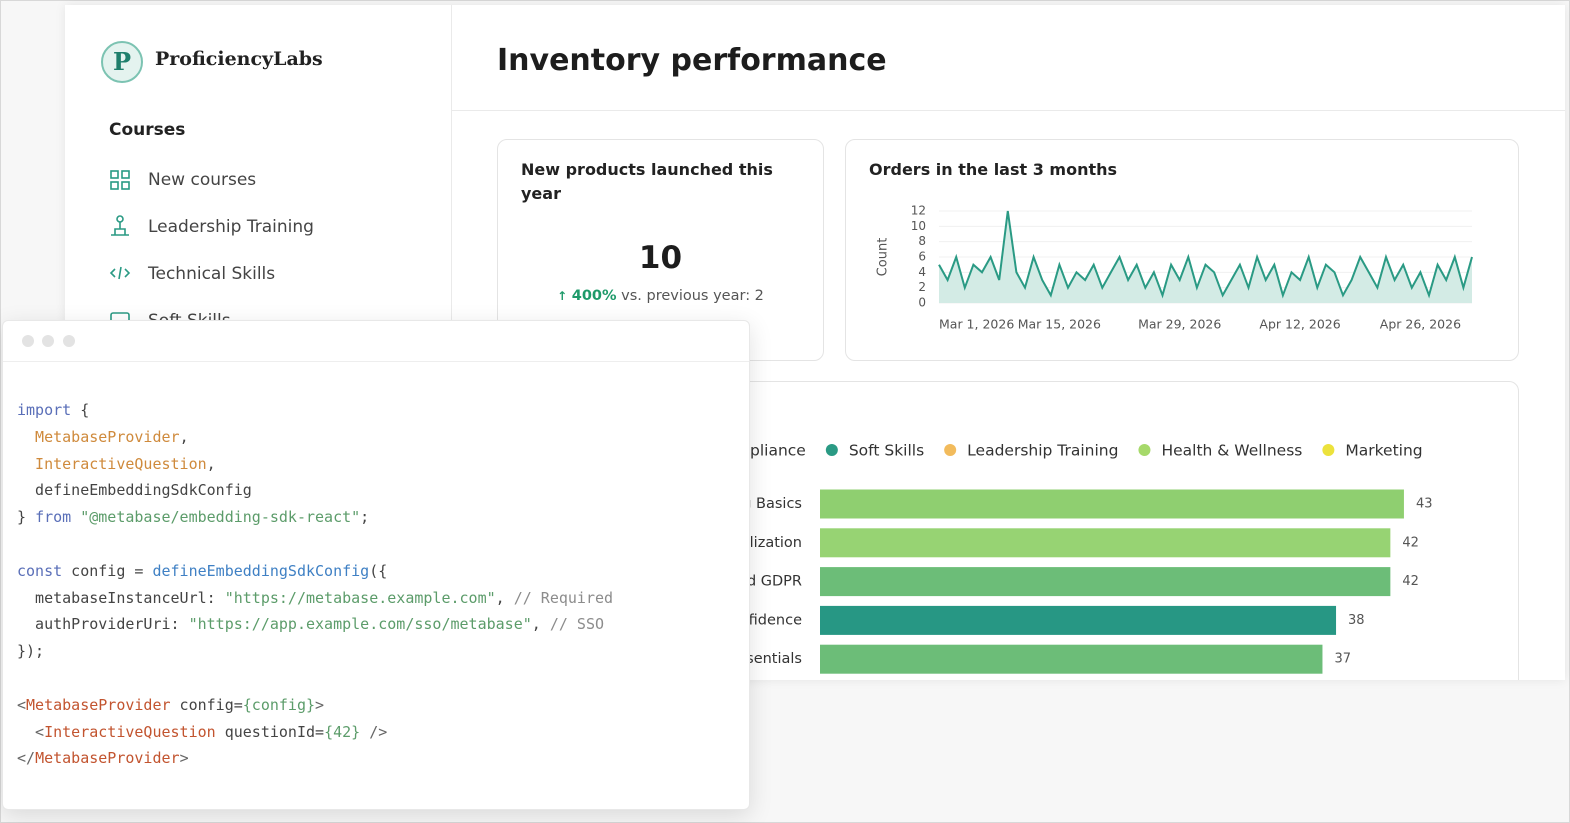 The height and width of the screenshot is (823, 1570). Describe the element at coordinates (594, 296) in the screenshot. I see `kpi-change: 400%` at that location.